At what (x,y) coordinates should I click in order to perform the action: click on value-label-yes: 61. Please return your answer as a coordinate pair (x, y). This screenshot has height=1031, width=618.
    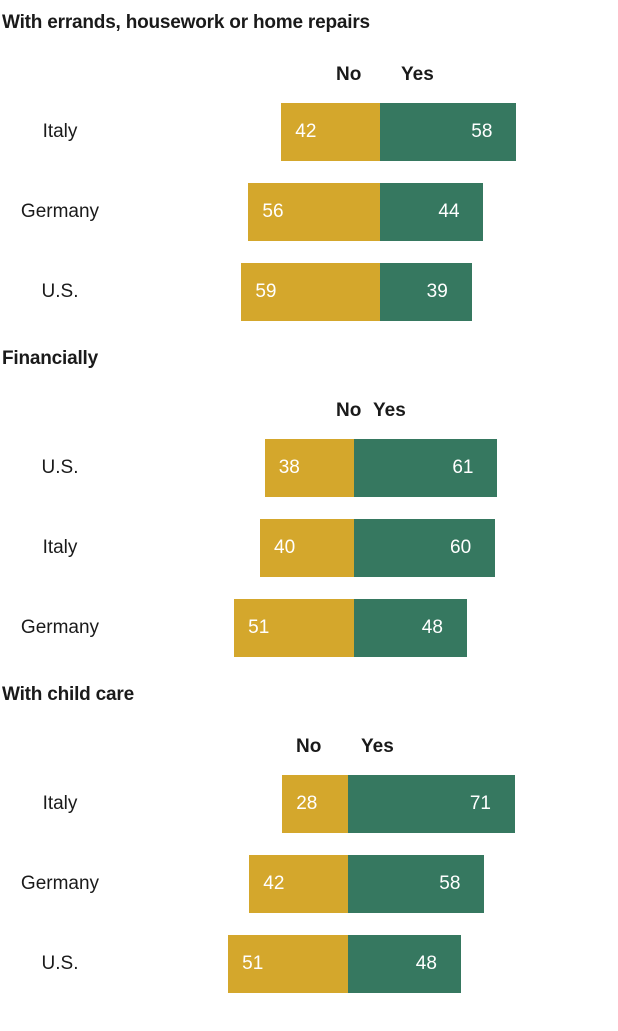
    Looking at the image, I should click on (463, 467).